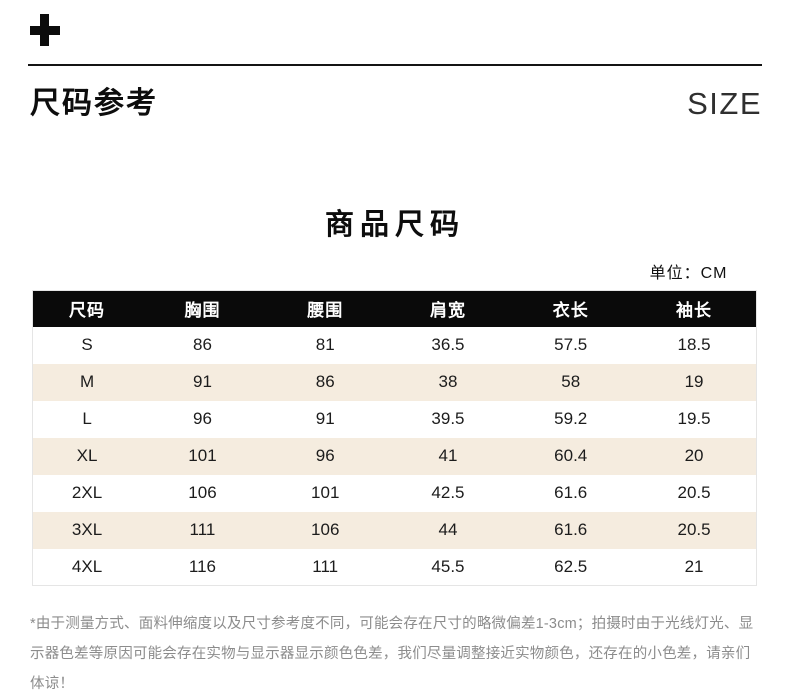 The image size is (790, 699). Describe the element at coordinates (45, 30) in the screenshot. I see `plus-icon` at that location.